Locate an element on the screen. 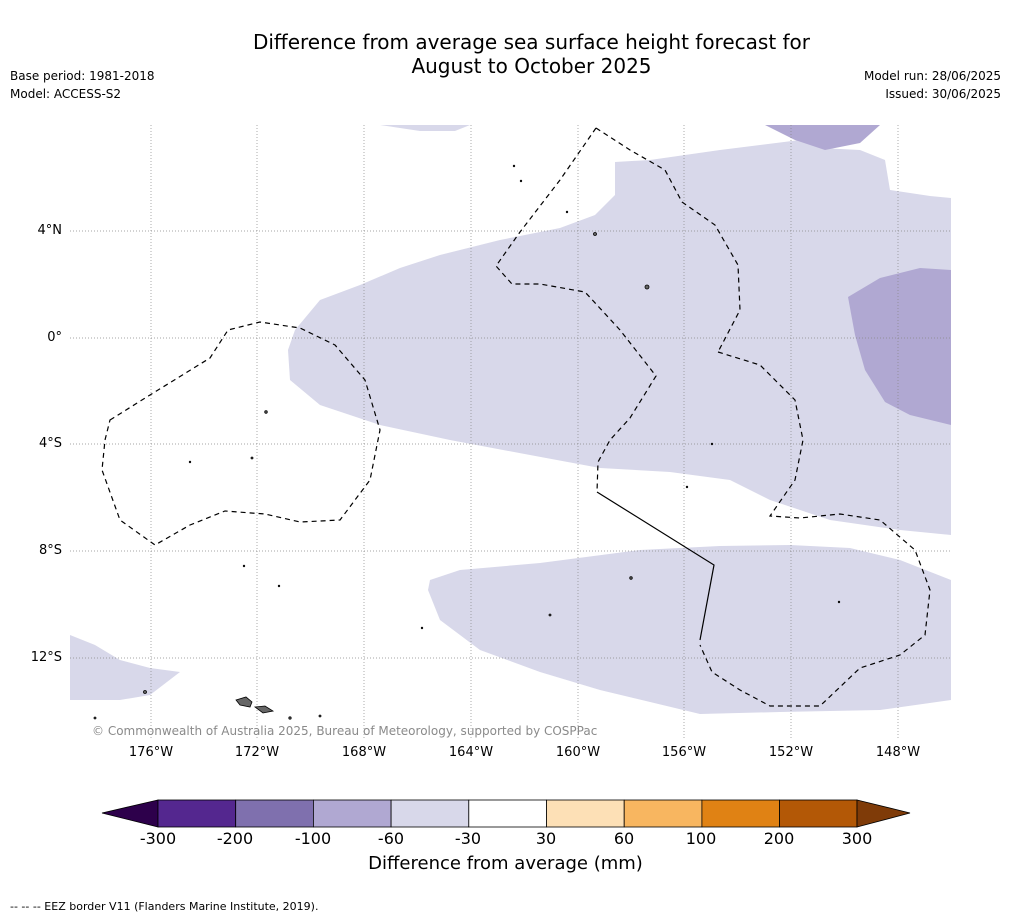 The height and width of the screenshot is (919, 1011). eez-solid-segment is located at coordinates (655, 566).